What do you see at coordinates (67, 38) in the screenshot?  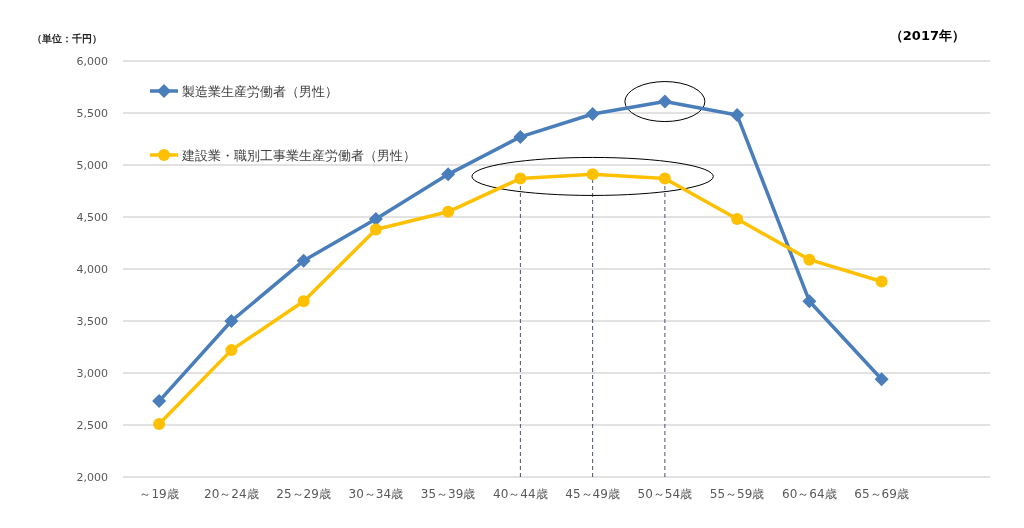 I see `y-axis-title: （単位：千円）` at bounding box center [67, 38].